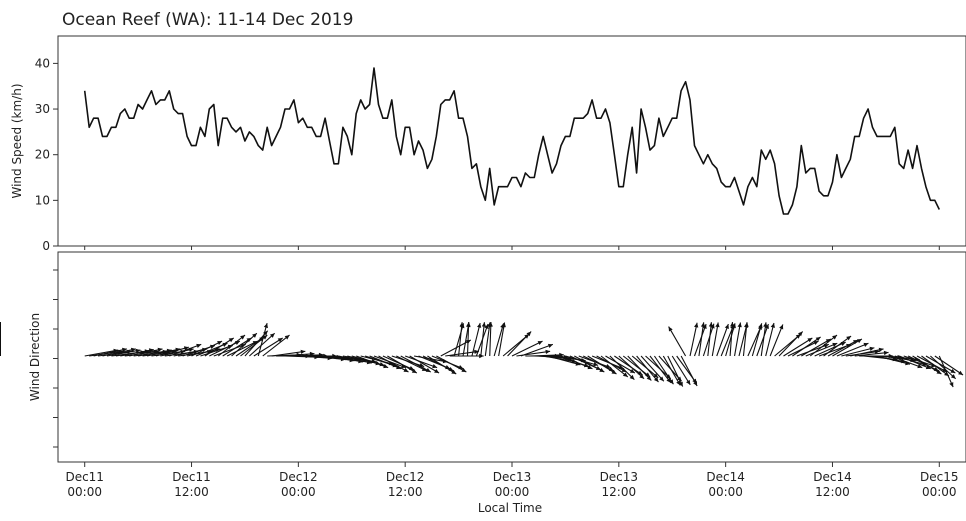 Image resolution: width=966 pixels, height=521 pixels. What do you see at coordinates (832, 477) in the screenshot?
I see `x-tick-label-date: Dec14` at bounding box center [832, 477].